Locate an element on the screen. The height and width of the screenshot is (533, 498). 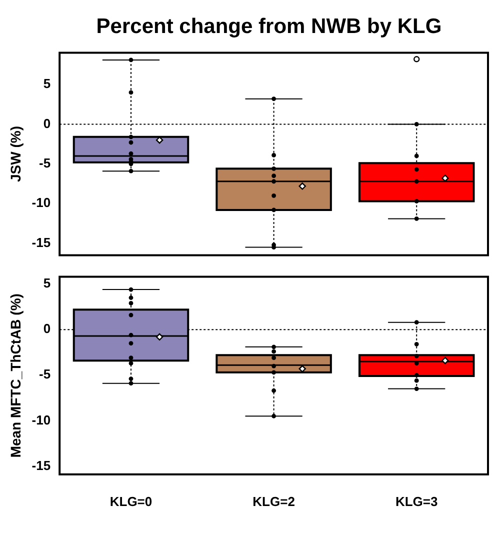
x-tick-label: KLG=3 is located at coordinates (416, 501).